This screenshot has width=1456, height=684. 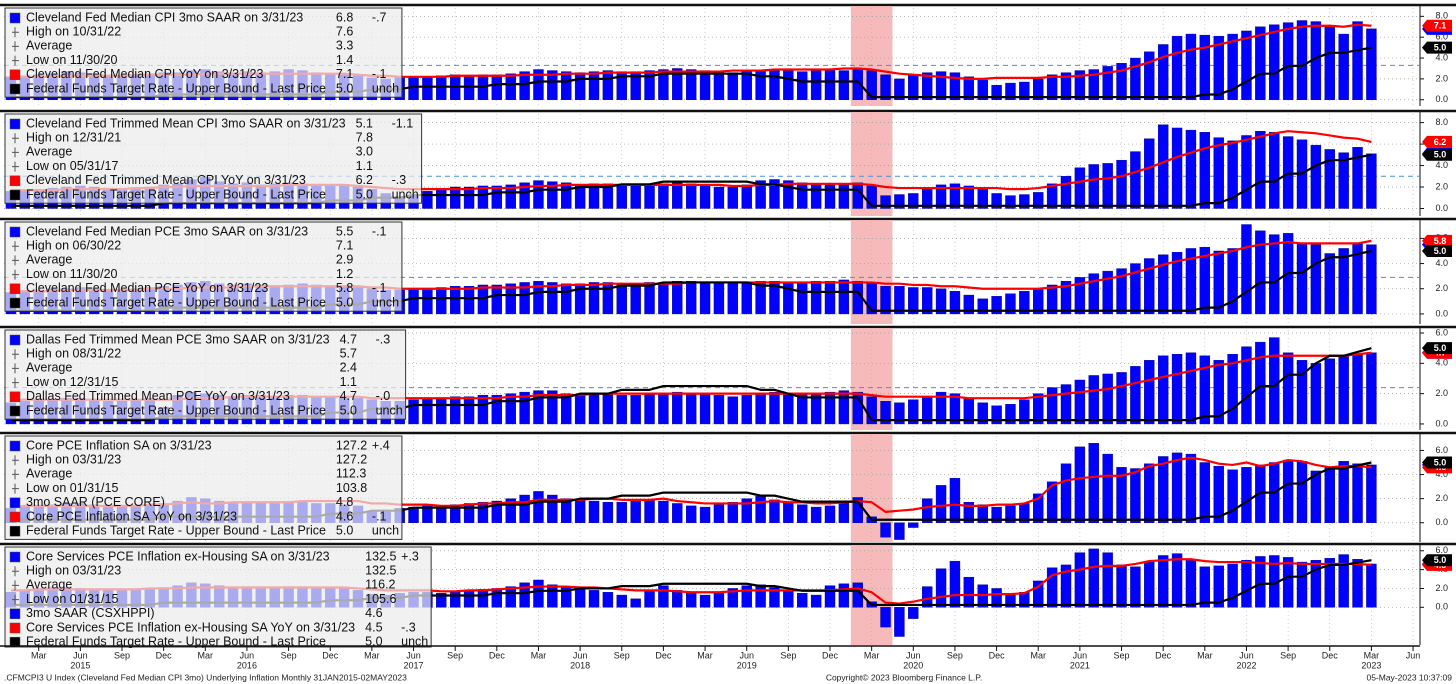 I want to click on legend-value: 5.1, so click(x=364, y=123).